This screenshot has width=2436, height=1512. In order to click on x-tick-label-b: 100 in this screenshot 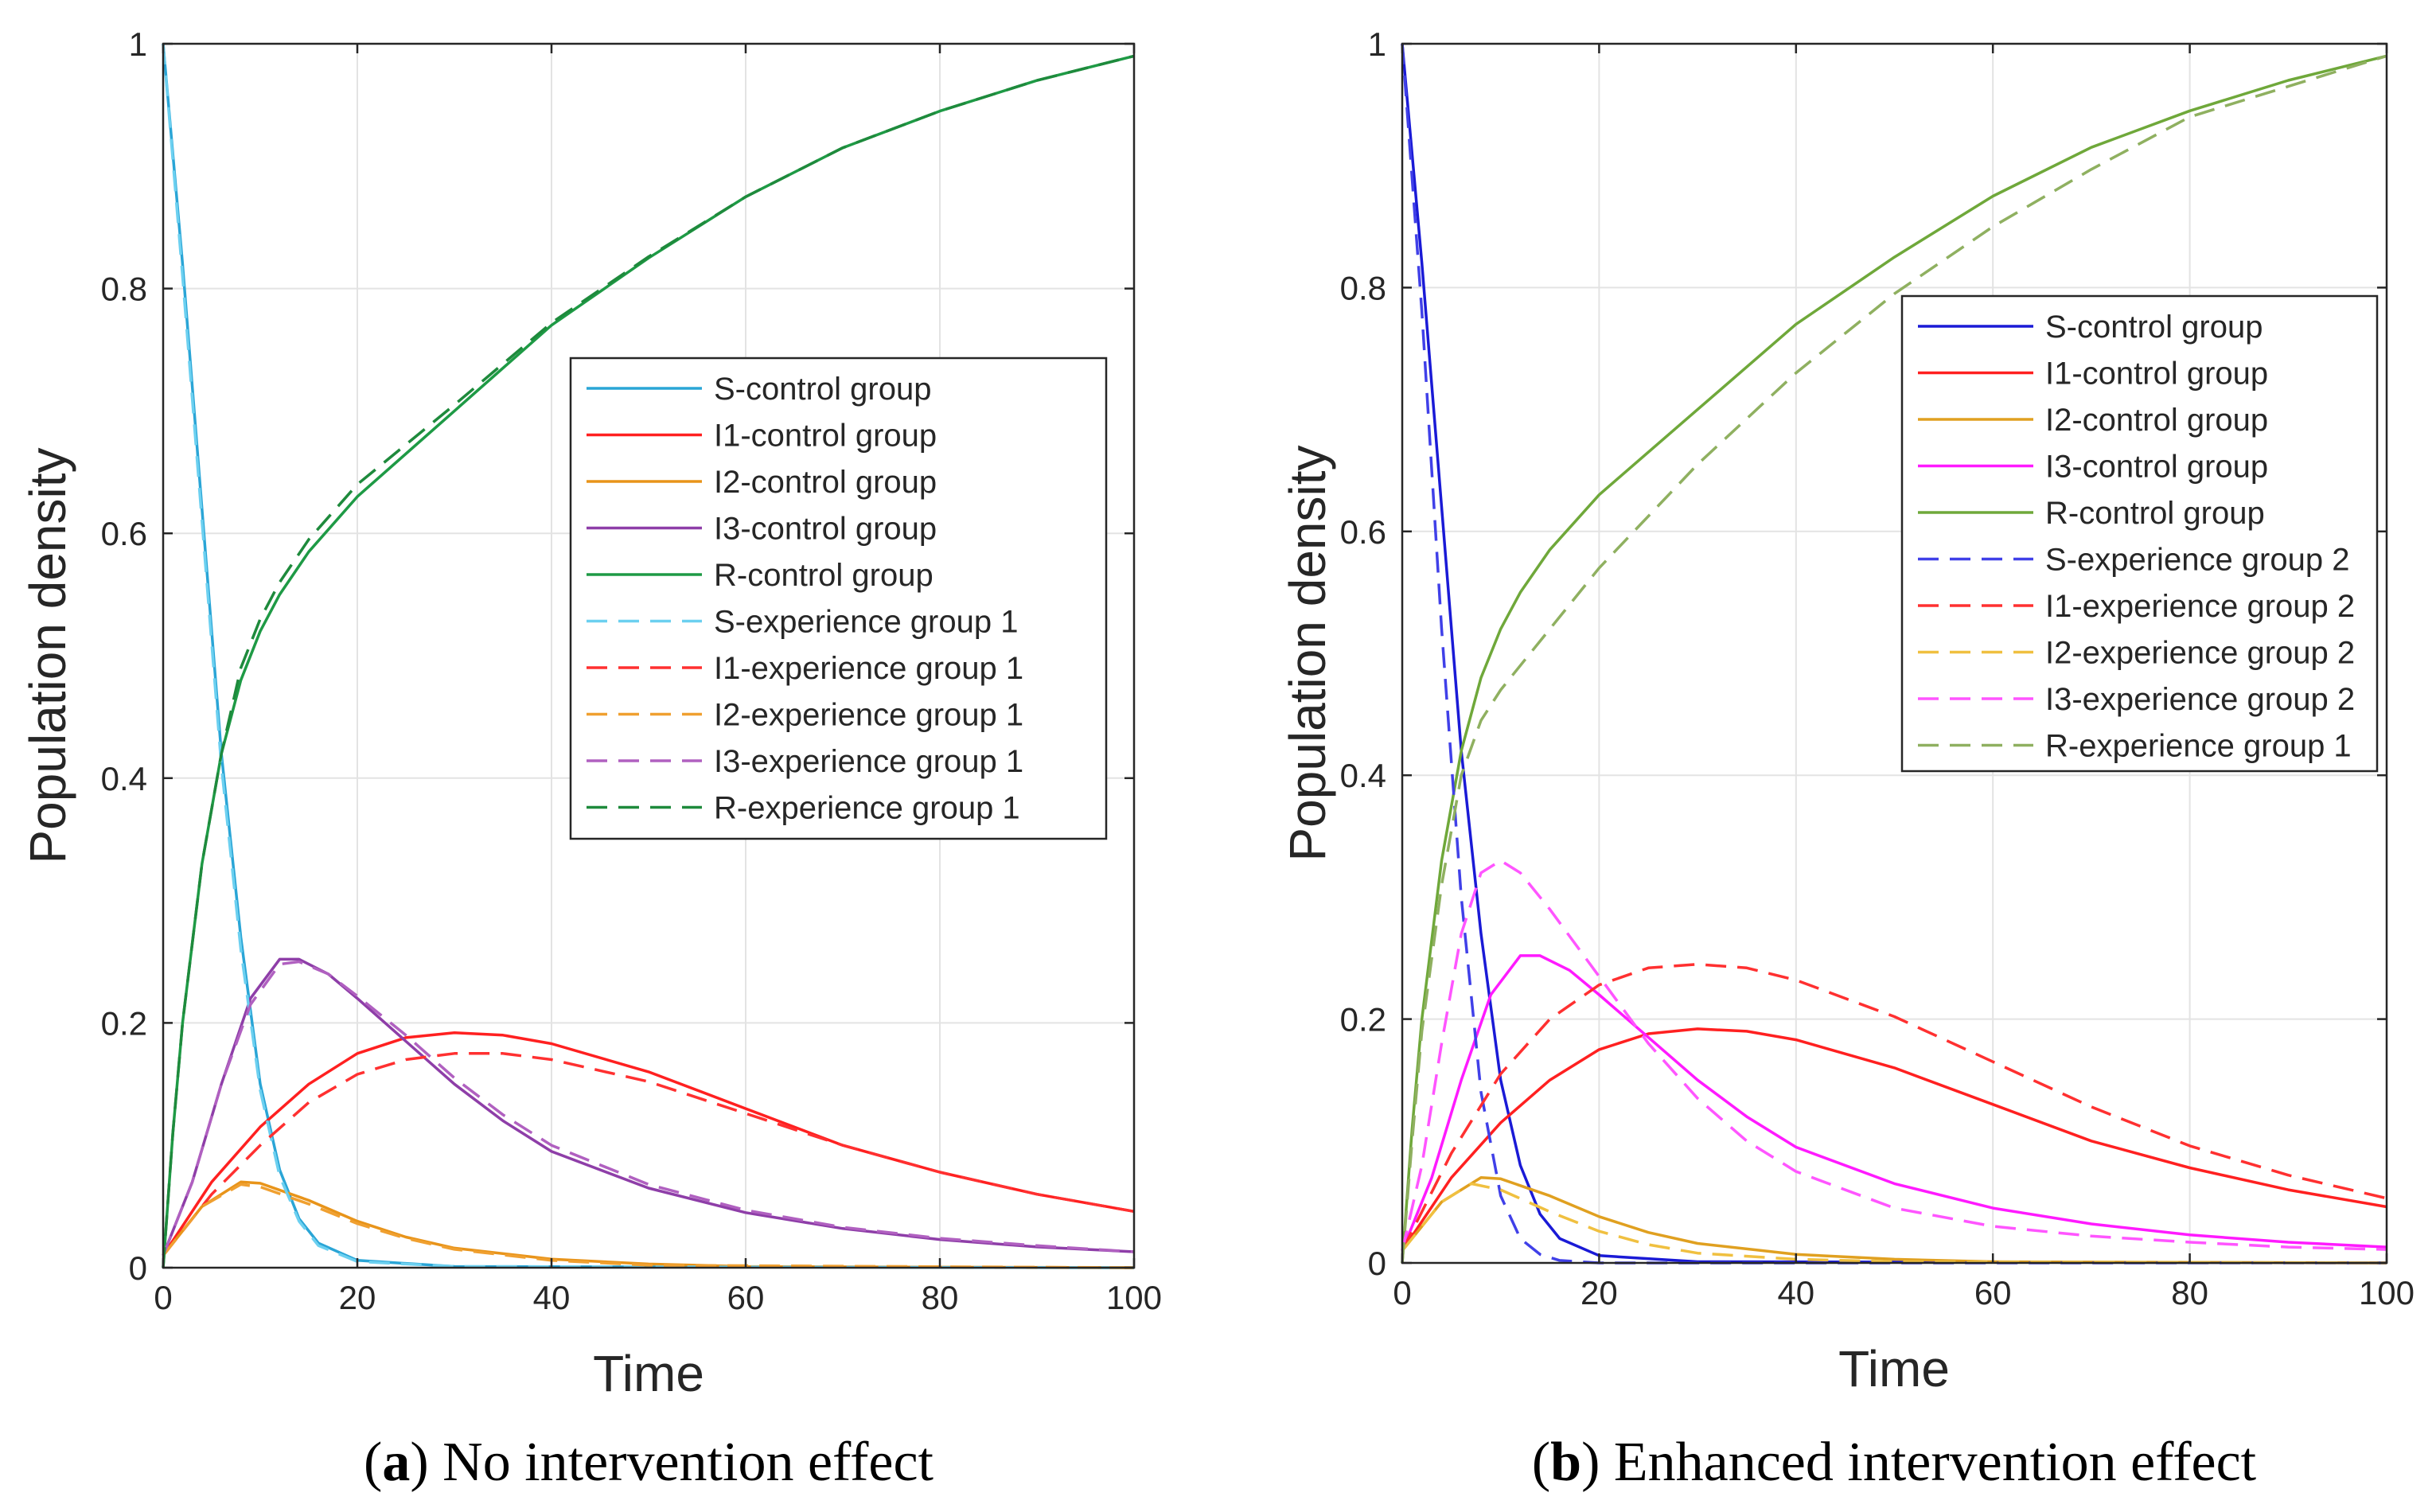, I will do `click(2387, 1292)`.